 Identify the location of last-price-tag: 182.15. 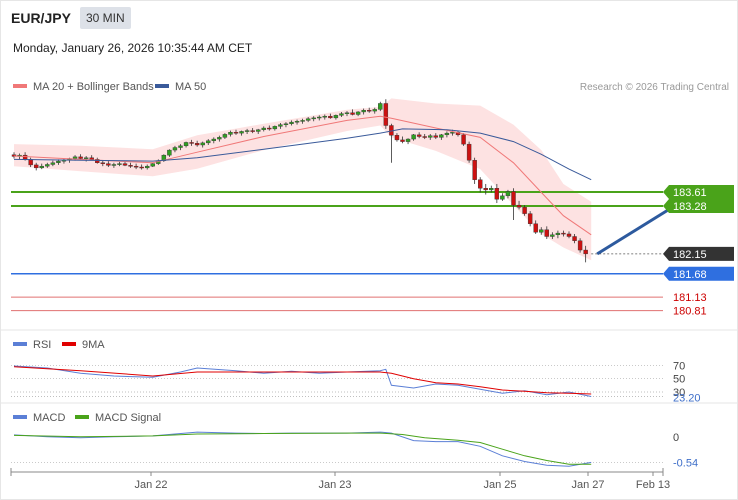
(698, 253).